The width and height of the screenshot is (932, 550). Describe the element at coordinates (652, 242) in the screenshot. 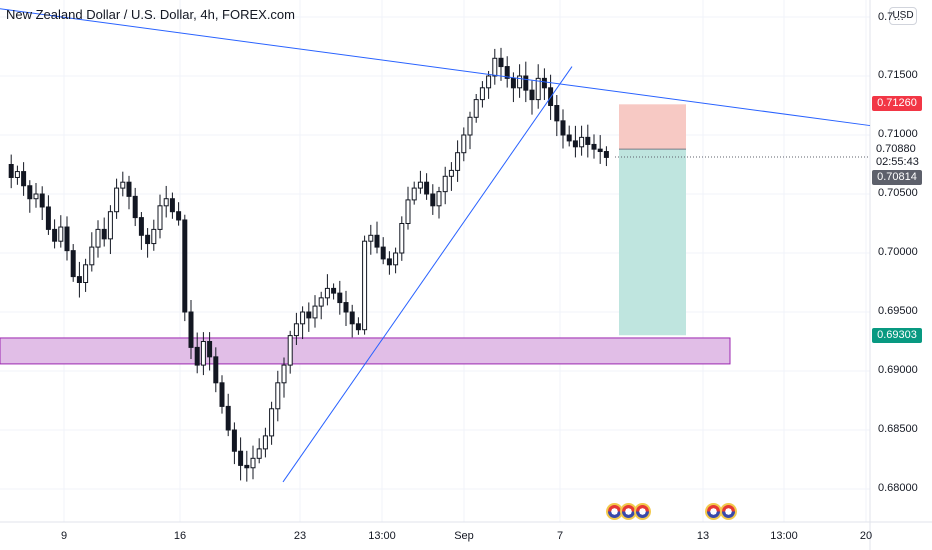

I see `target-zone` at that location.